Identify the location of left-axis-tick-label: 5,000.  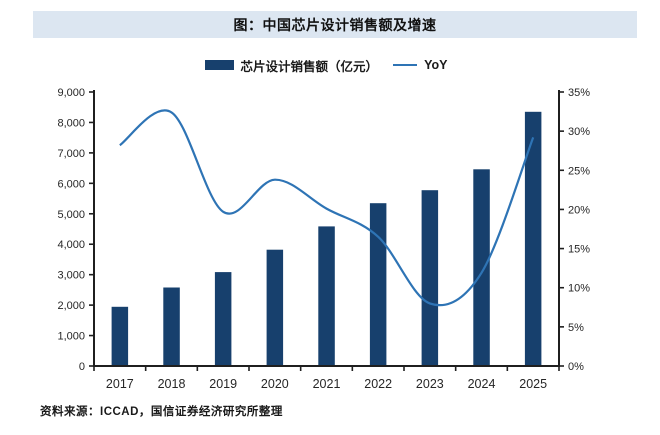
(71, 215).